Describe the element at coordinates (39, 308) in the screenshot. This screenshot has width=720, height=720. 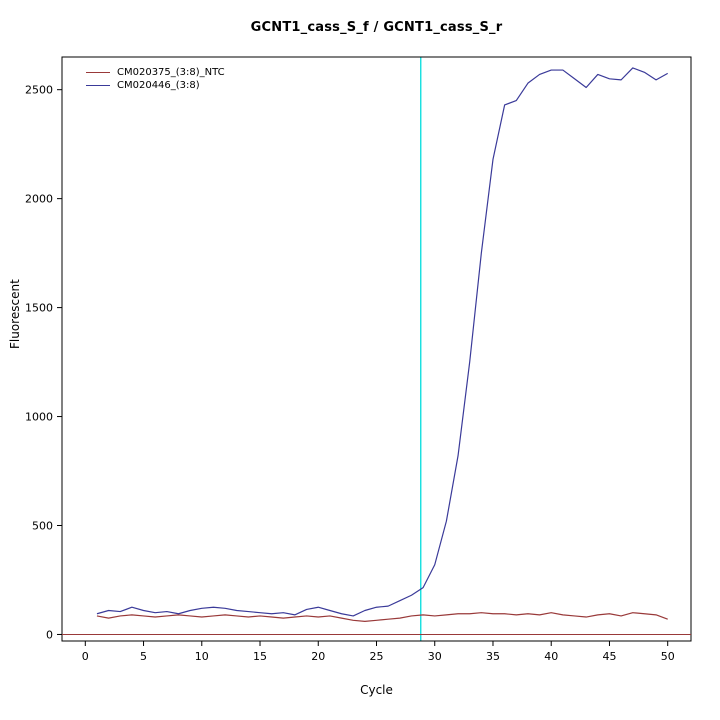
I see `y-tick-label: 1500` at that location.